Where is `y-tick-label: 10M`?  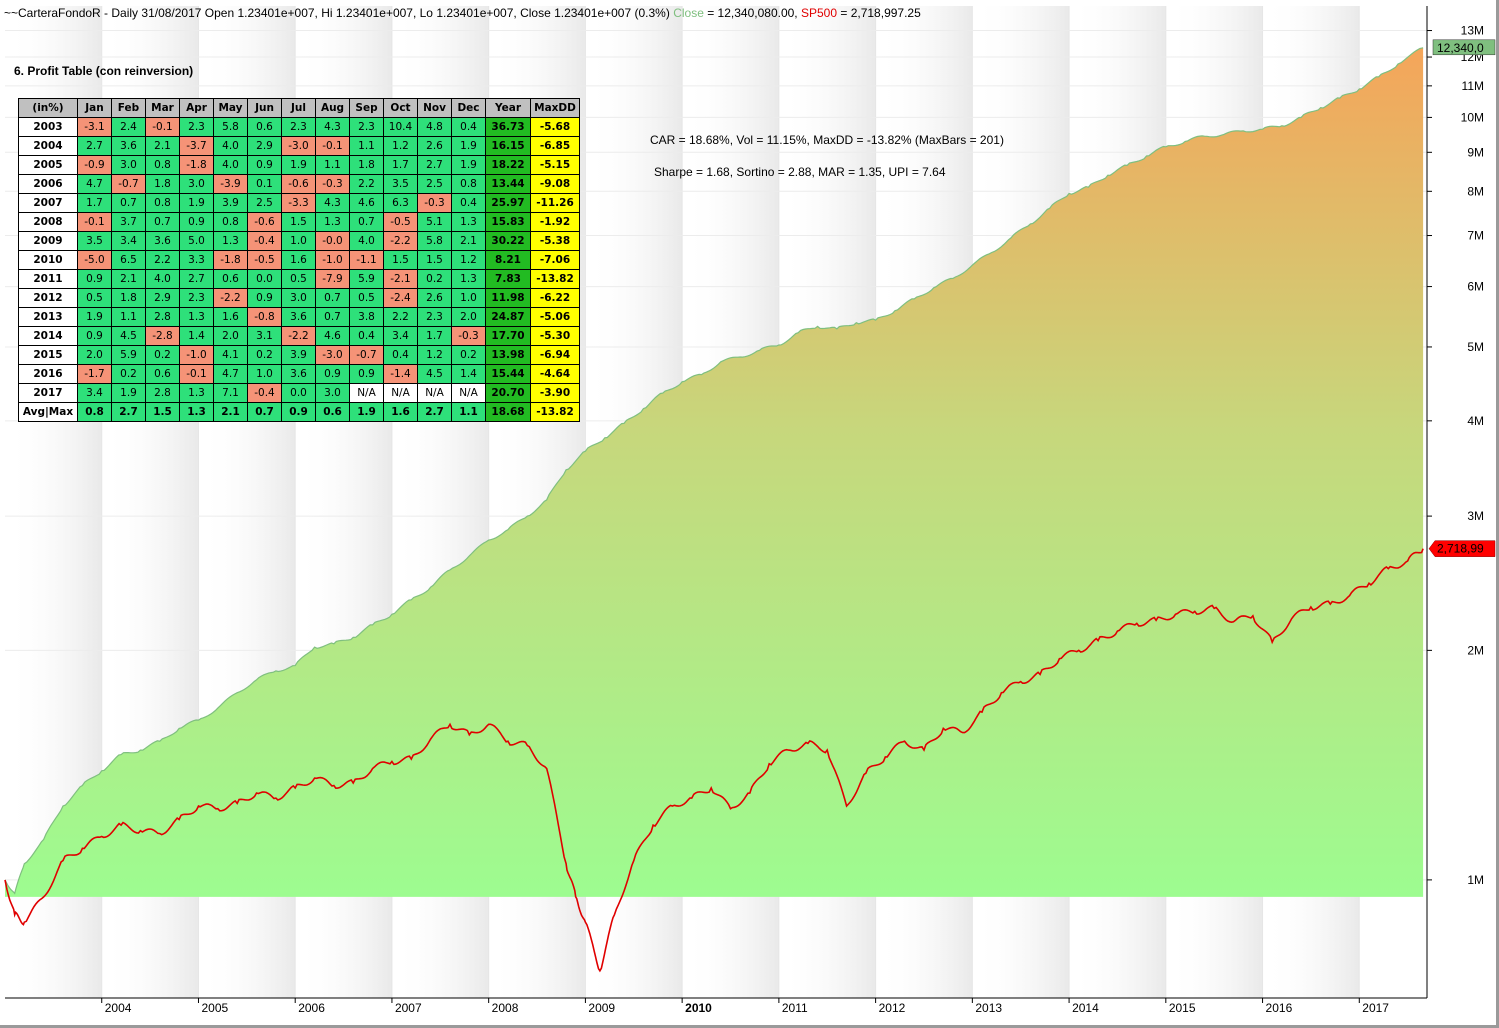
y-tick-label: 10M is located at coordinates (1472, 117).